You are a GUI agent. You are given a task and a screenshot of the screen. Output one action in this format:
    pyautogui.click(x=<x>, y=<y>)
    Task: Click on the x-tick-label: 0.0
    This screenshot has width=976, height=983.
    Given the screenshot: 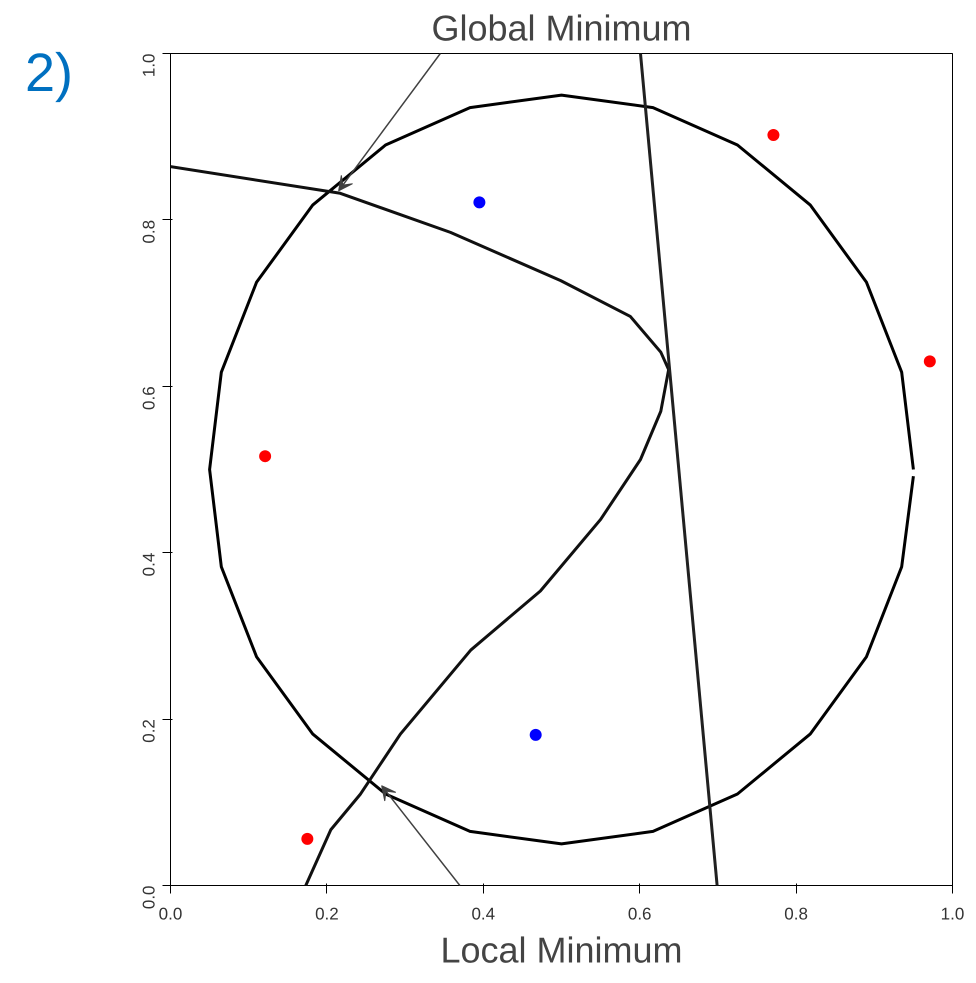 What is the action you would take?
    pyautogui.click(x=170, y=914)
    